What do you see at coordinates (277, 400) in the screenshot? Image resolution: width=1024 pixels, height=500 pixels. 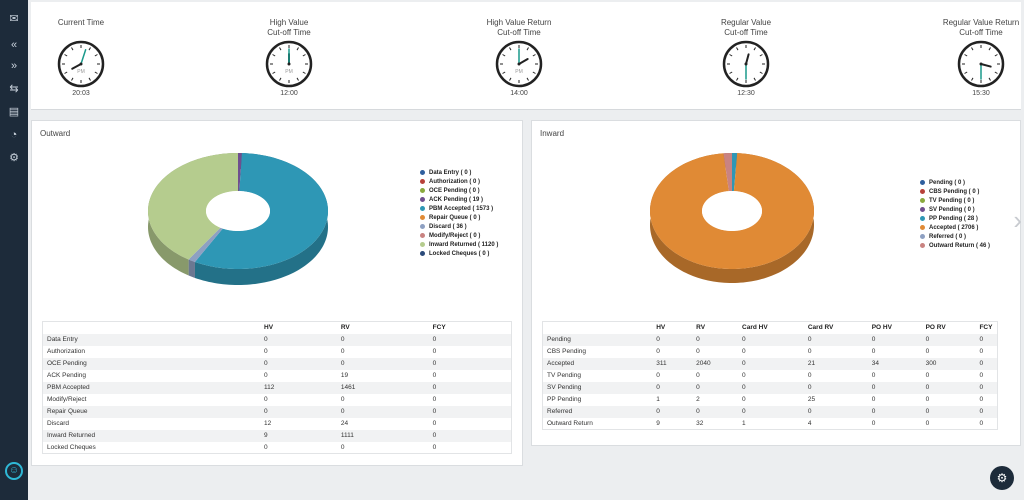 I see `table-row: Modify/Reject 0 0 0` at bounding box center [277, 400].